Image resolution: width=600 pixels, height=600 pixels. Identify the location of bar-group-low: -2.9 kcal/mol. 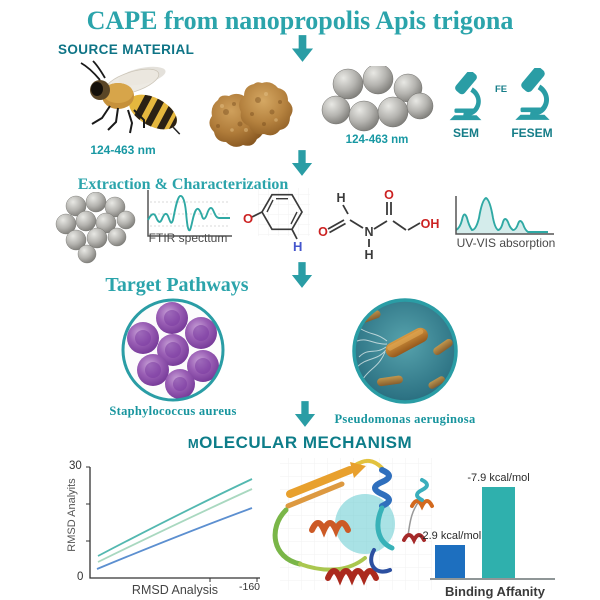
(450, 554).